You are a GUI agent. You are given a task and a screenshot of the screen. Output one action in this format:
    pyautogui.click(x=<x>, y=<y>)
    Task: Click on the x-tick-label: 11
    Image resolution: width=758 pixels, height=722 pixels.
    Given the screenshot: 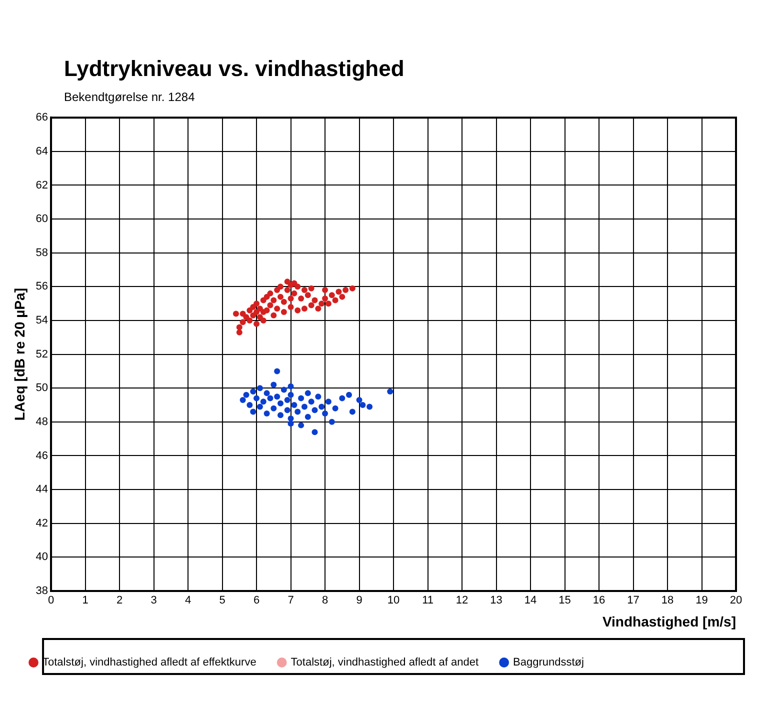 What is the action you would take?
    pyautogui.click(x=428, y=600)
    